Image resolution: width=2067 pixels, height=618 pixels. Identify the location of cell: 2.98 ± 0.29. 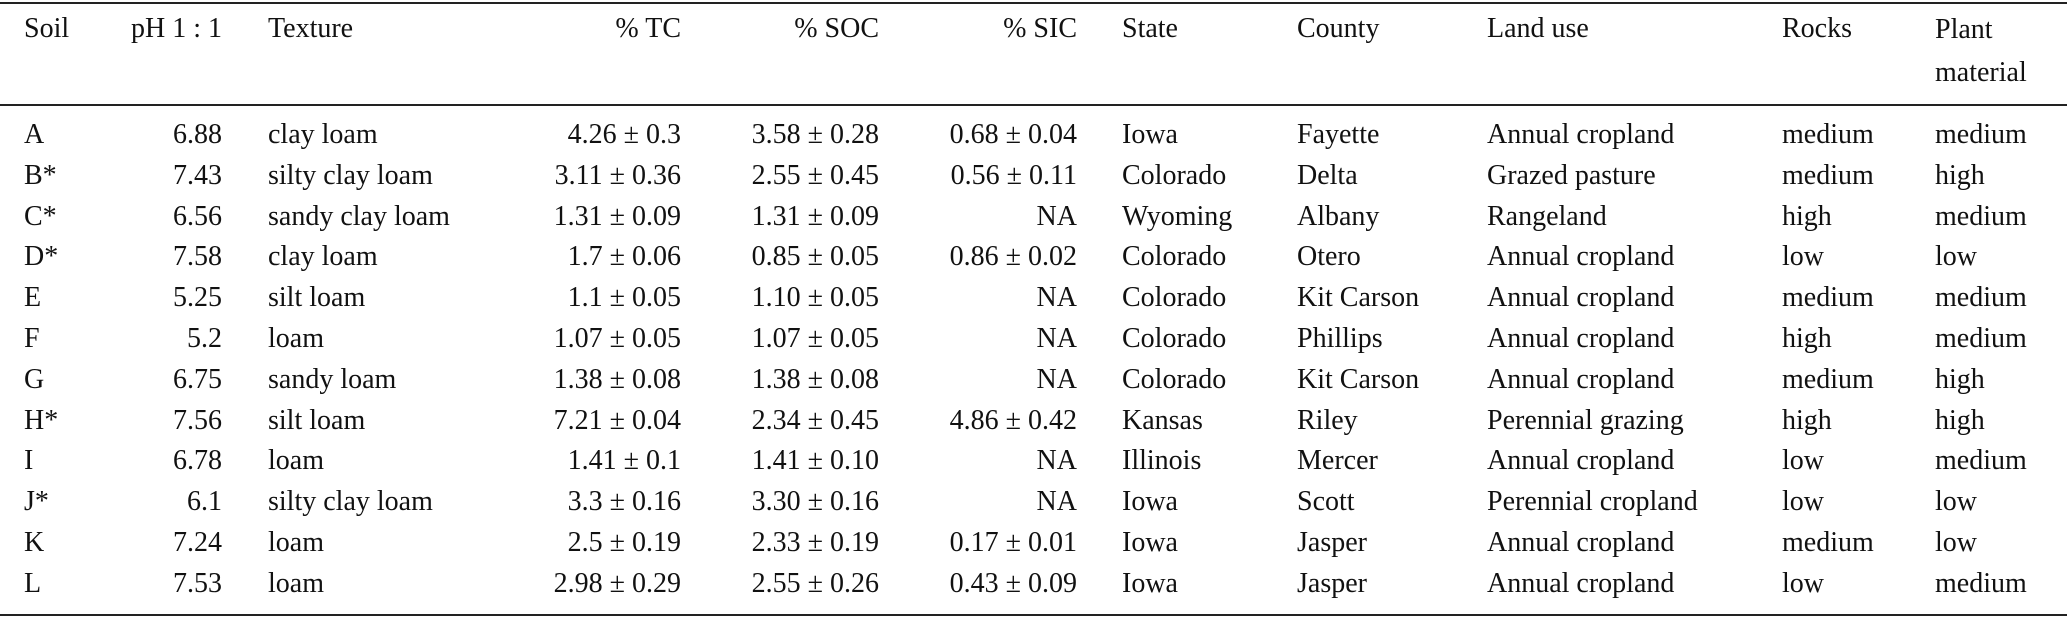
(617, 583).